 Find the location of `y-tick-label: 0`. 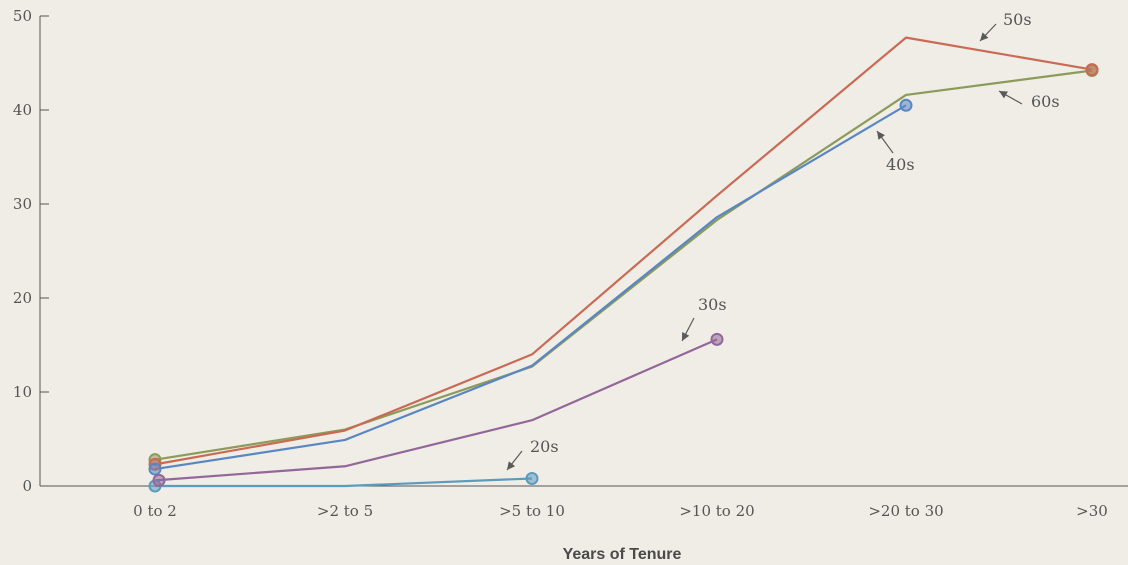

y-tick-label: 0 is located at coordinates (27, 486).